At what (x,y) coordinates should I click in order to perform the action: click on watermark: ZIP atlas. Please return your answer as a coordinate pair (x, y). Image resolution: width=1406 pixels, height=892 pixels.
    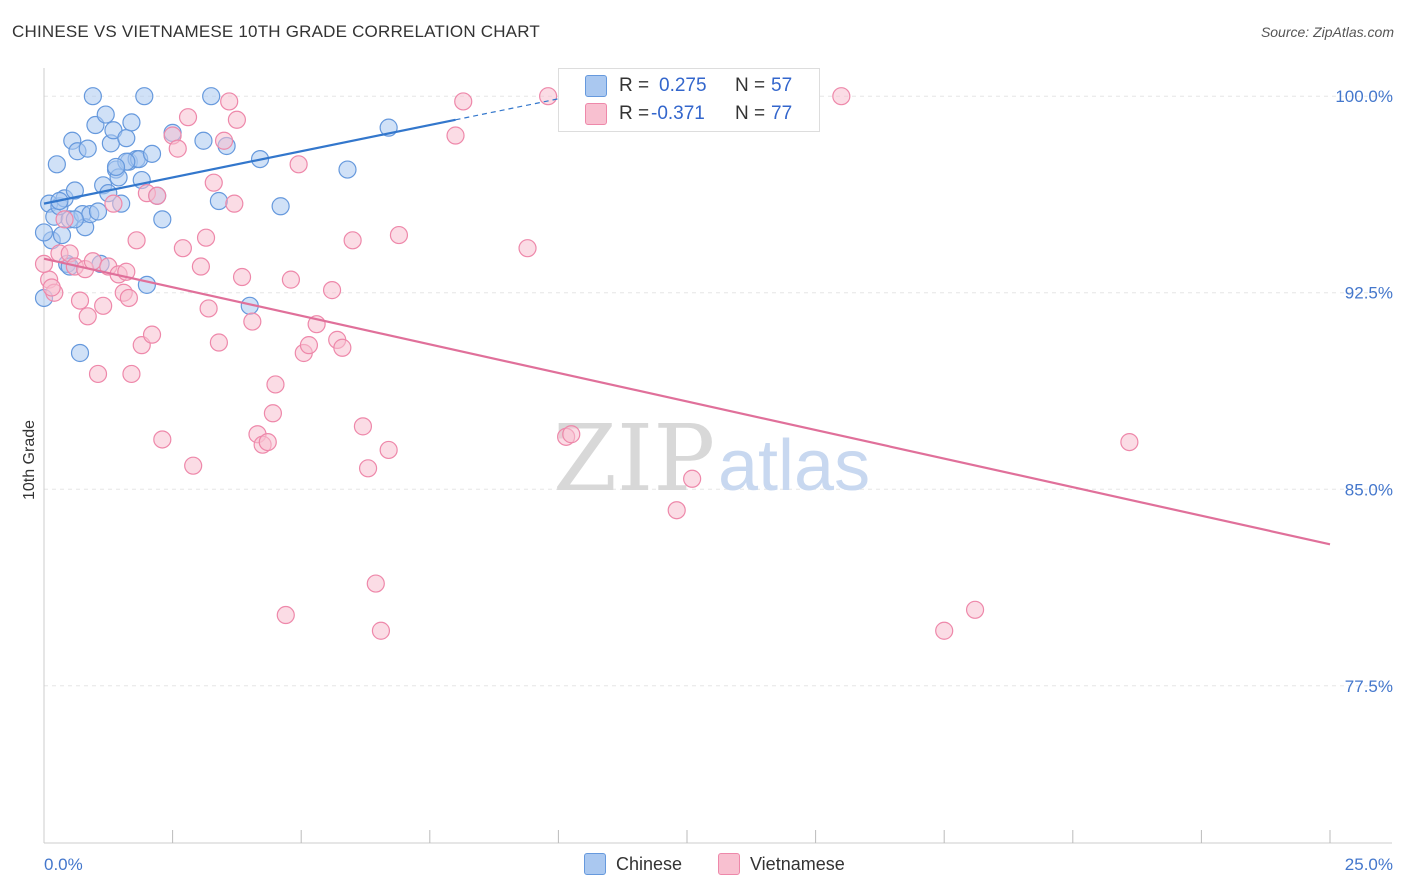
    Looking at the image, I should click on (711, 458).